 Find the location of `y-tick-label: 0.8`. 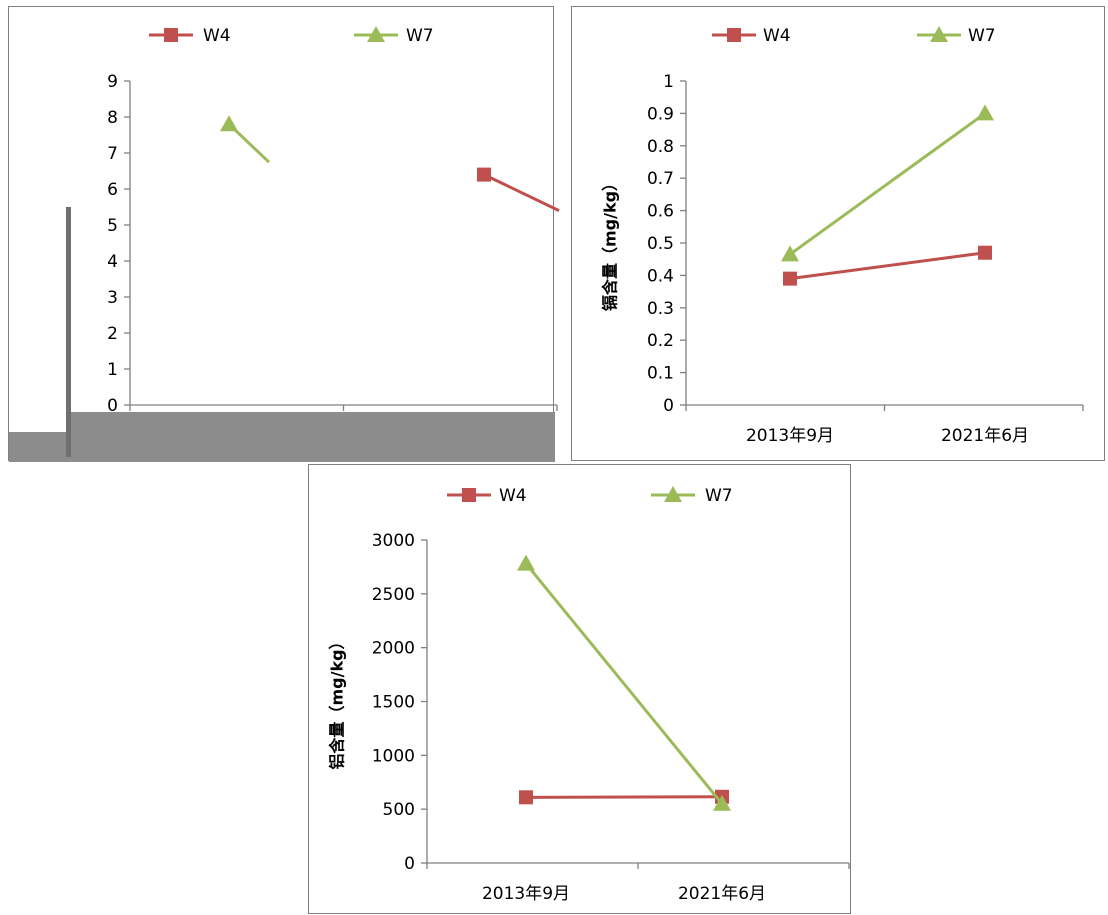

y-tick-label: 0.8 is located at coordinates (660, 147).